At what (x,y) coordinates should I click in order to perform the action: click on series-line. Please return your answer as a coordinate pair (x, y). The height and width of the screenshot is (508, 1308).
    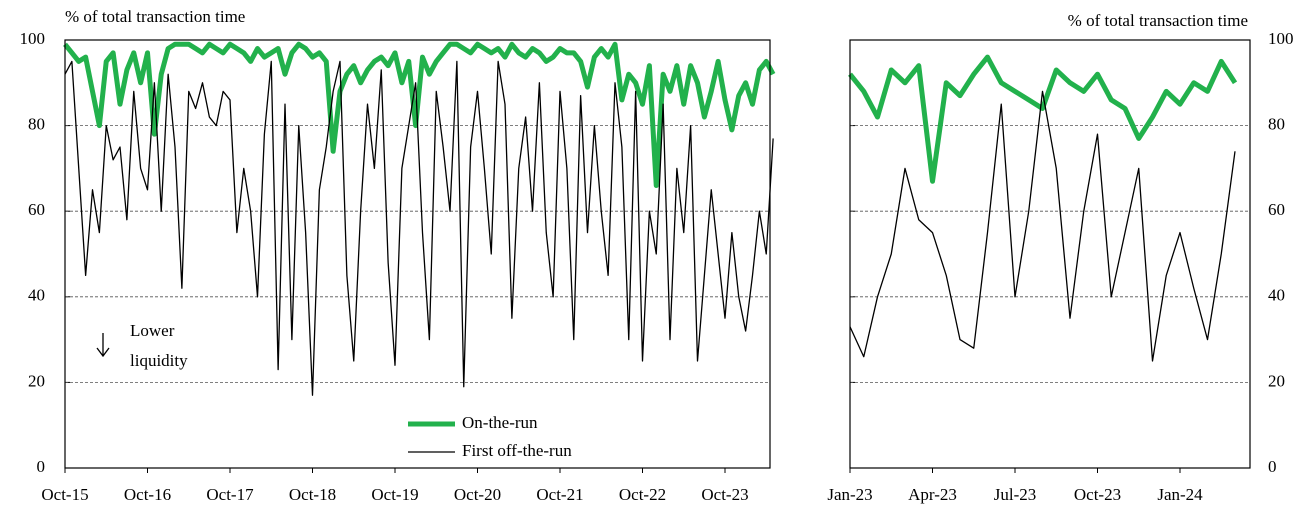
    Looking at the image, I should click on (1043, 119).